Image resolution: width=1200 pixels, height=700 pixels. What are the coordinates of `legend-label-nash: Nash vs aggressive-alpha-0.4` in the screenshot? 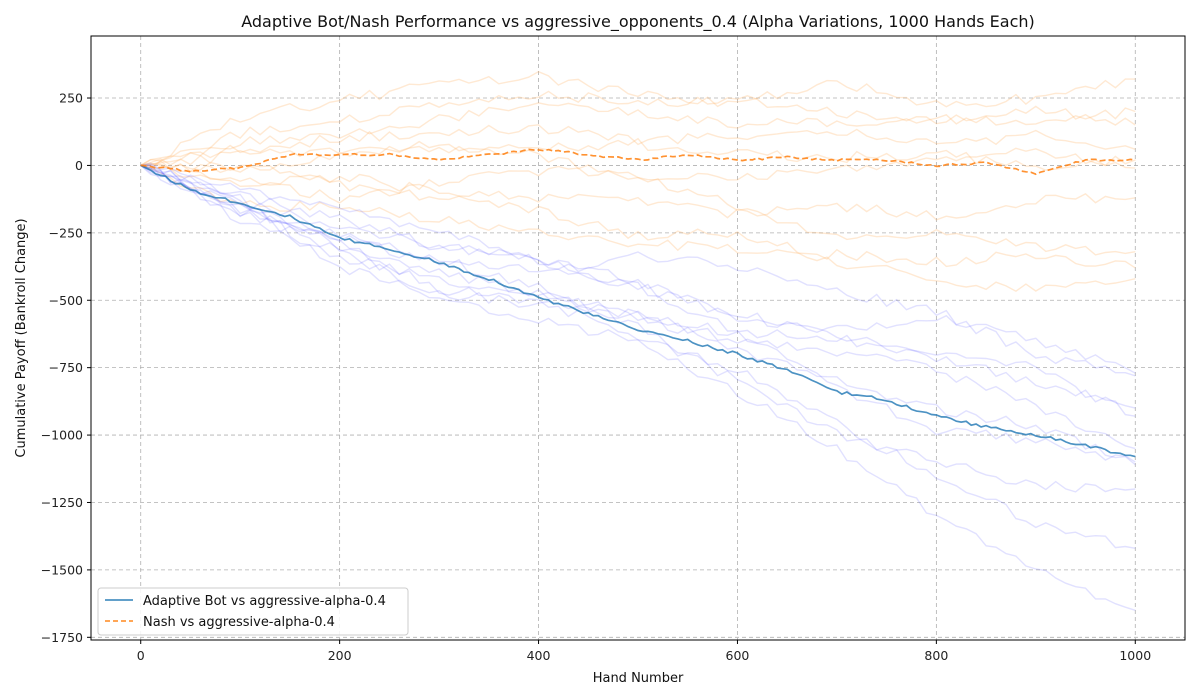 It's located at (239, 622).